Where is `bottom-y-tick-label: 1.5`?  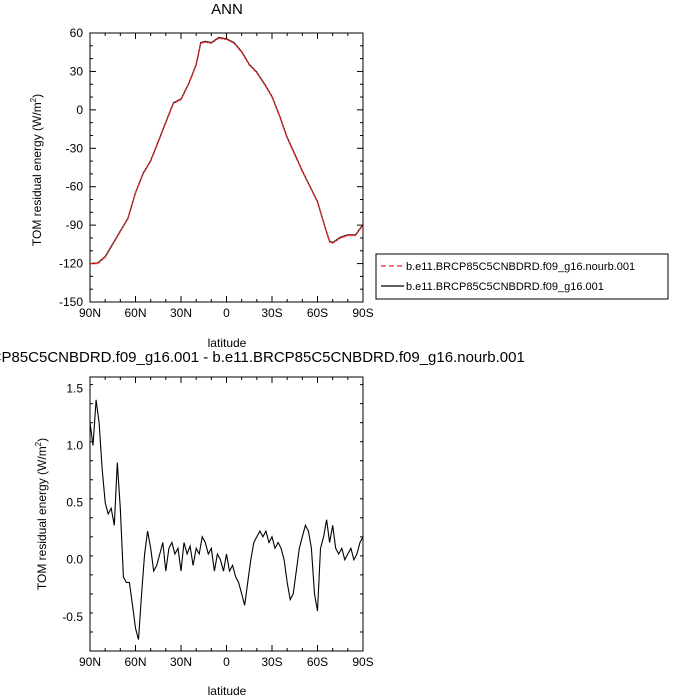 bottom-y-tick-label: 1.5 is located at coordinates (74, 388).